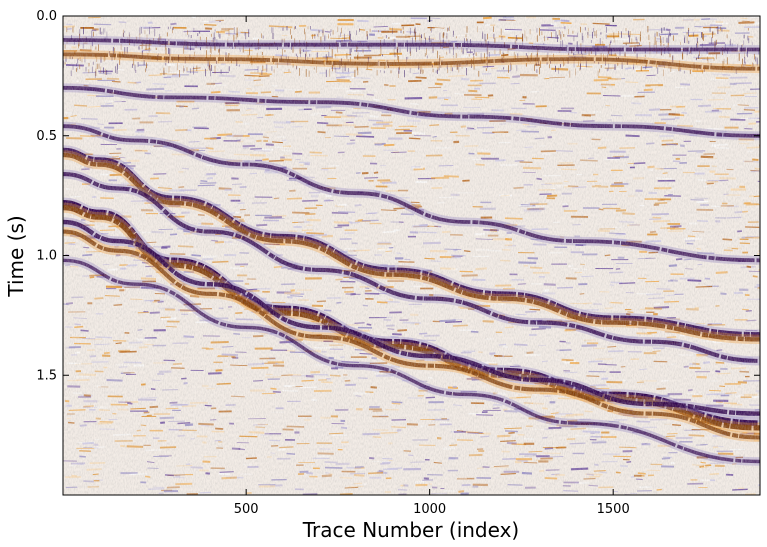 Image resolution: width=767 pixels, height=547 pixels. I want to click on x-tick-label: 1000, so click(429, 509).